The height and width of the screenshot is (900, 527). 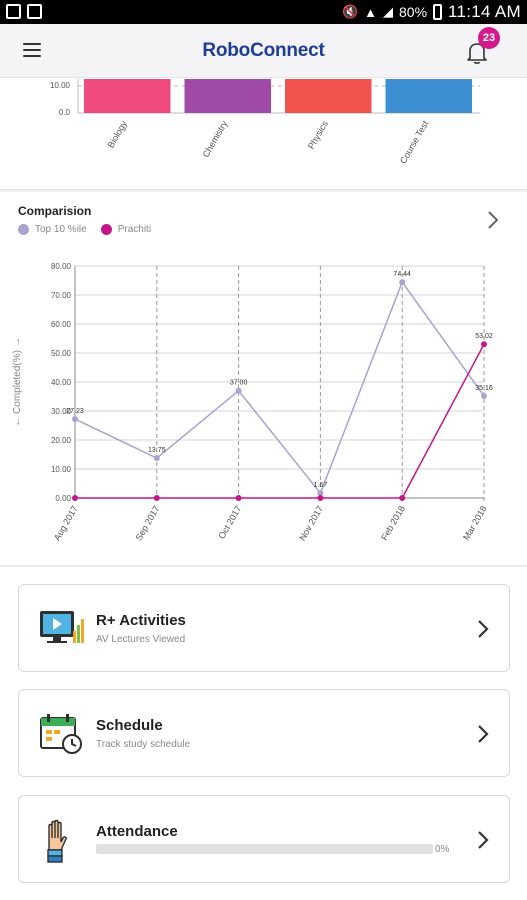 What do you see at coordinates (393, 523) in the screenshot?
I see `x-tick-label: Feb 2018` at bounding box center [393, 523].